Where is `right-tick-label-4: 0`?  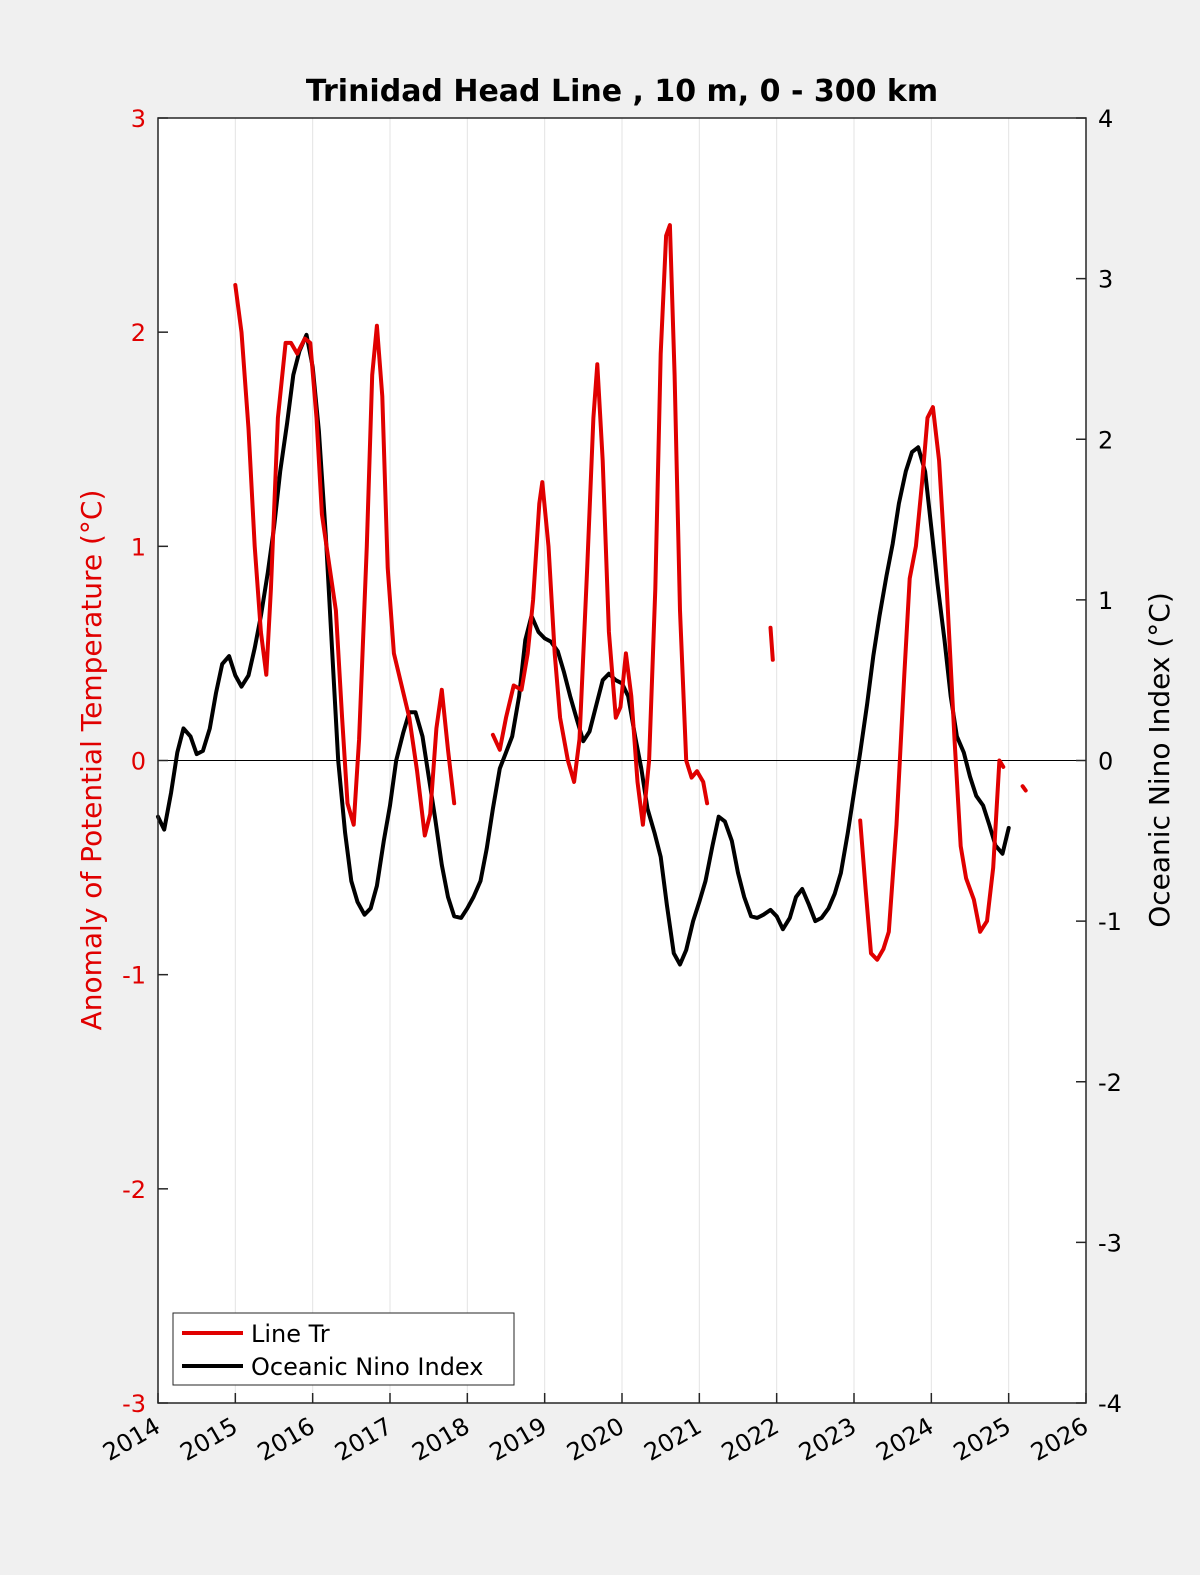
right-tick-label-4: 0 is located at coordinates (1105, 762).